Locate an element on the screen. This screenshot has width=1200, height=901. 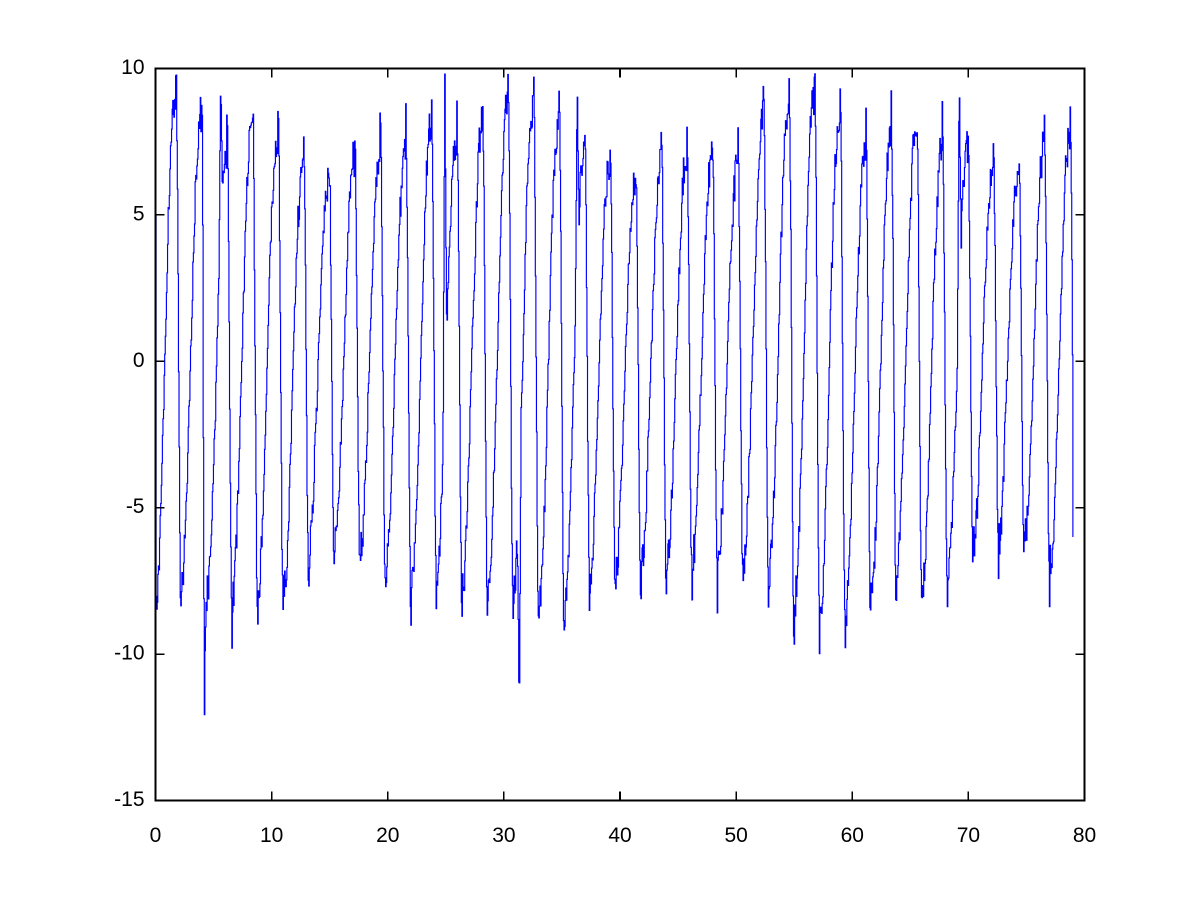
x-tick-label: 20 is located at coordinates (387, 835).